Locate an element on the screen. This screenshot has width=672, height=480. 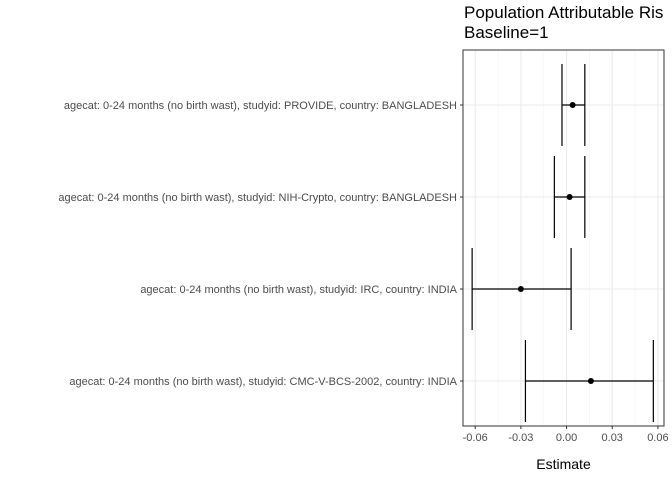
x-tick-label: -0.06 is located at coordinates (475, 438).